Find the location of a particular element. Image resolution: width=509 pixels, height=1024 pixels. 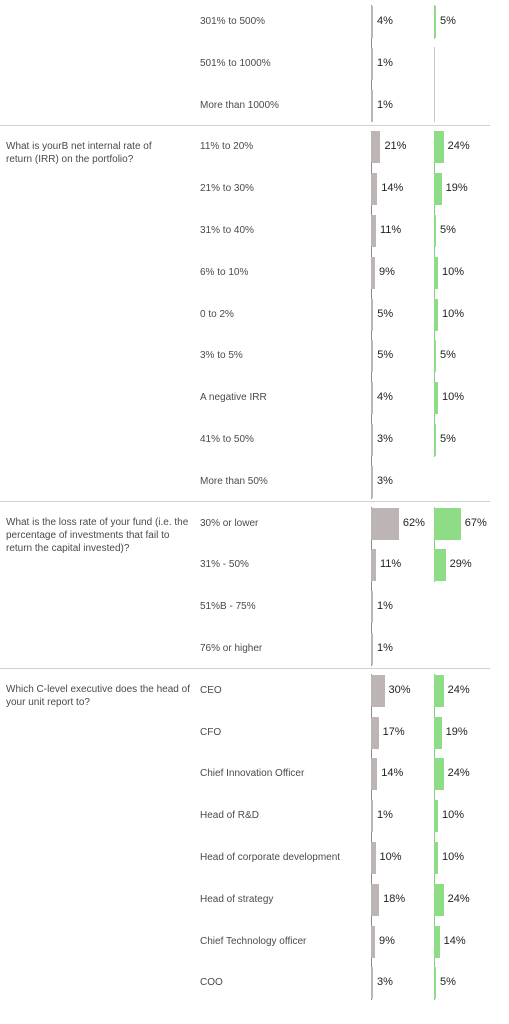

data-label-series-a: 5% is located at coordinates (385, 313).